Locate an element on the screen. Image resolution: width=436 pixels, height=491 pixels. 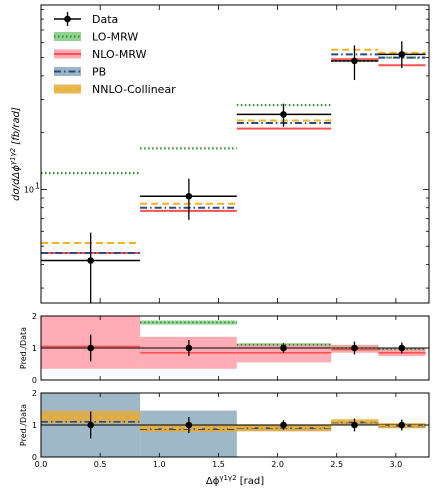
xtick-label-0: 0.0 is located at coordinates (41, 464).